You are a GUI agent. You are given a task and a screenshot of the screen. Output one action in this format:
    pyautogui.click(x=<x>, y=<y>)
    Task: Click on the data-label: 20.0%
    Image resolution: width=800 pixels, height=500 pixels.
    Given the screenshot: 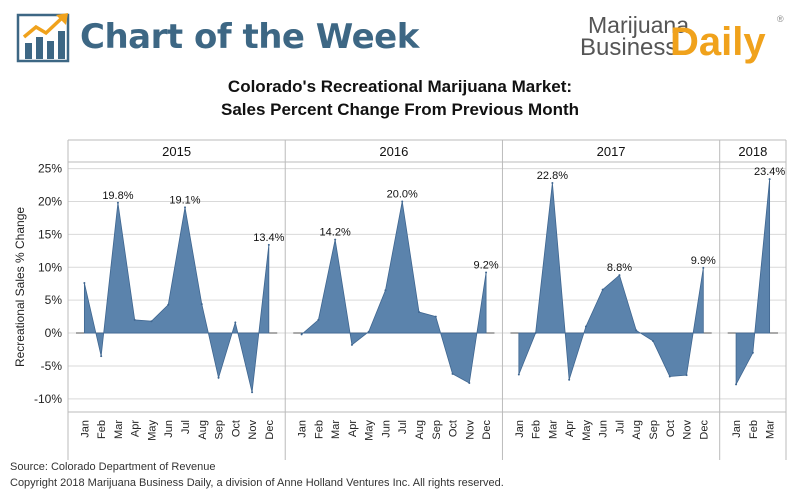 What is the action you would take?
    pyautogui.click(x=402, y=194)
    